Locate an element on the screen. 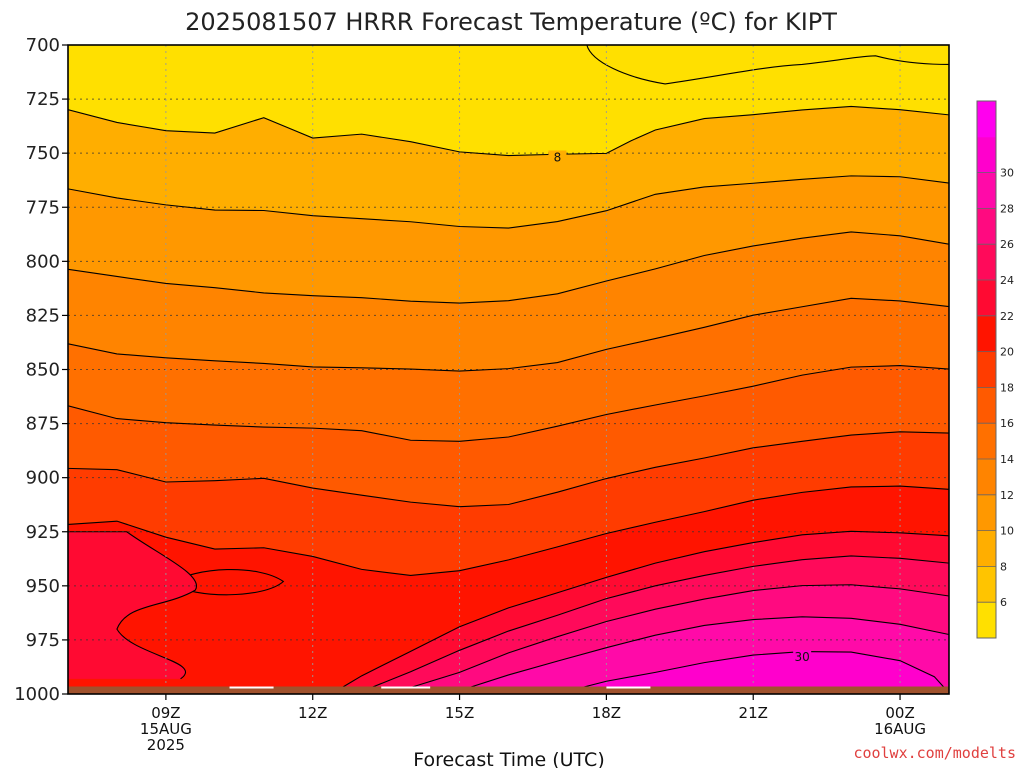 The height and width of the screenshot is (768, 1024). colorbar-label-16: 16 is located at coordinates (1007, 423).